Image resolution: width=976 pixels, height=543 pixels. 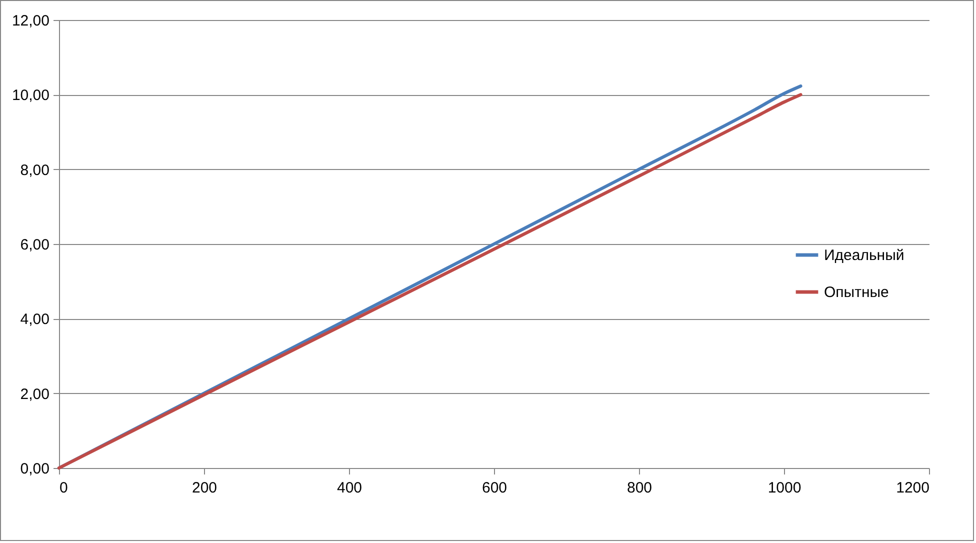 I want to click on x-tick-label: 400, so click(x=349, y=488).